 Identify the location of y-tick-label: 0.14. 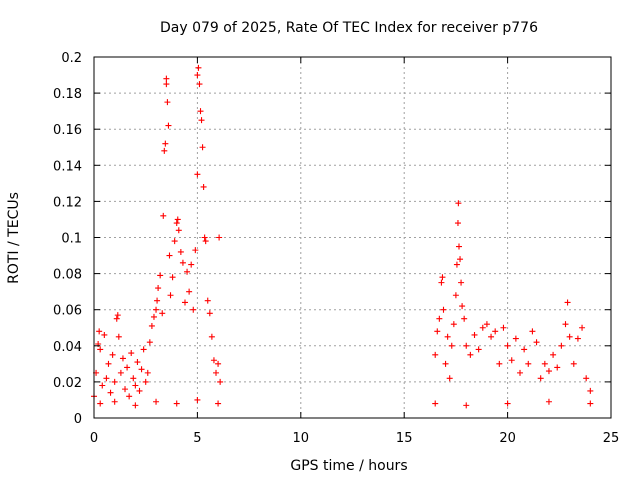
(67, 166).